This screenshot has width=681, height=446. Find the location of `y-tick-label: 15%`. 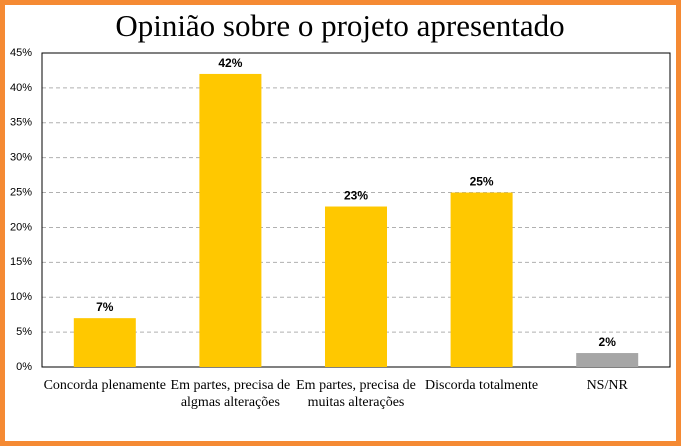

y-tick-label: 15% is located at coordinates (21, 262).